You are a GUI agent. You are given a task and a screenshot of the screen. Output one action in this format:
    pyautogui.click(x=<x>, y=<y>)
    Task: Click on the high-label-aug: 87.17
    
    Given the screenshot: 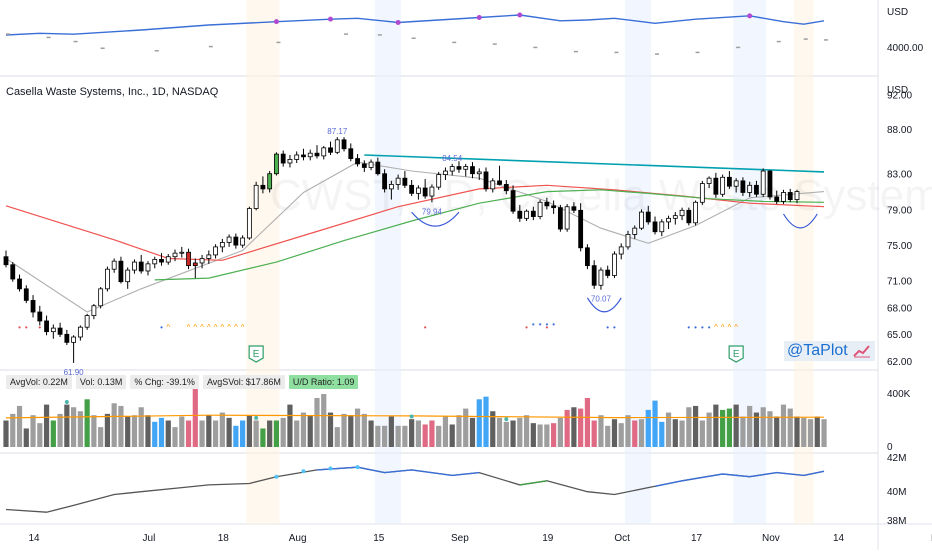 What is the action you would take?
    pyautogui.click(x=337, y=131)
    